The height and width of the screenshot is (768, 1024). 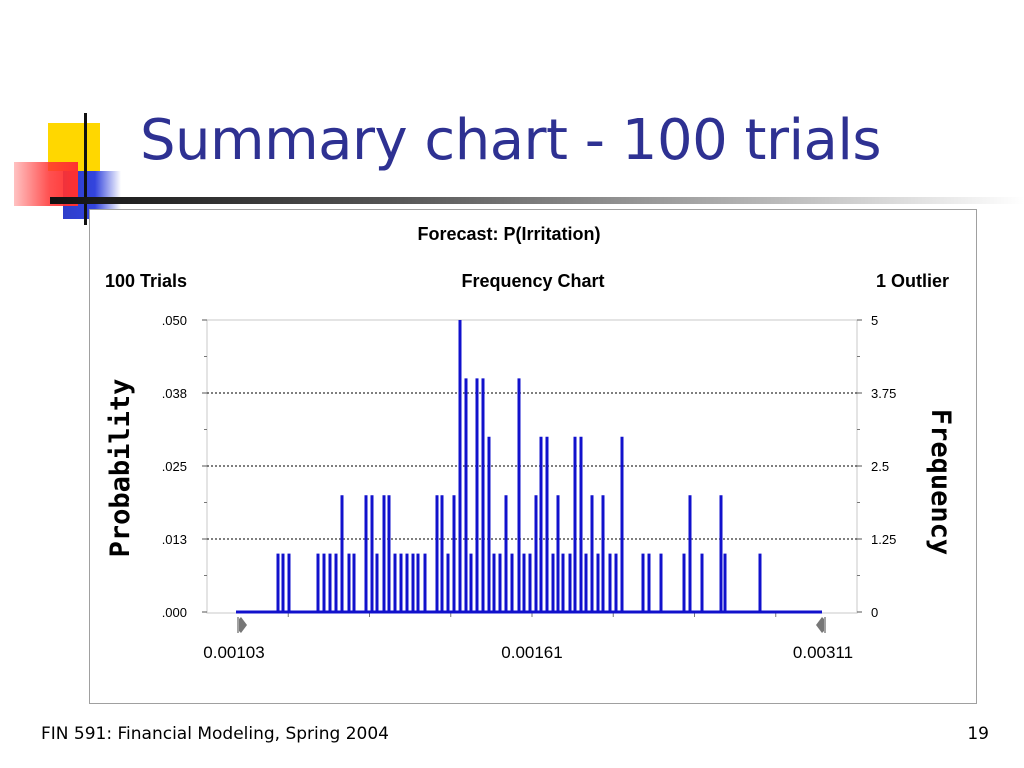 What do you see at coordinates (883, 539) in the screenshot?
I see `right-tick-label: 1.25` at bounding box center [883, 539].